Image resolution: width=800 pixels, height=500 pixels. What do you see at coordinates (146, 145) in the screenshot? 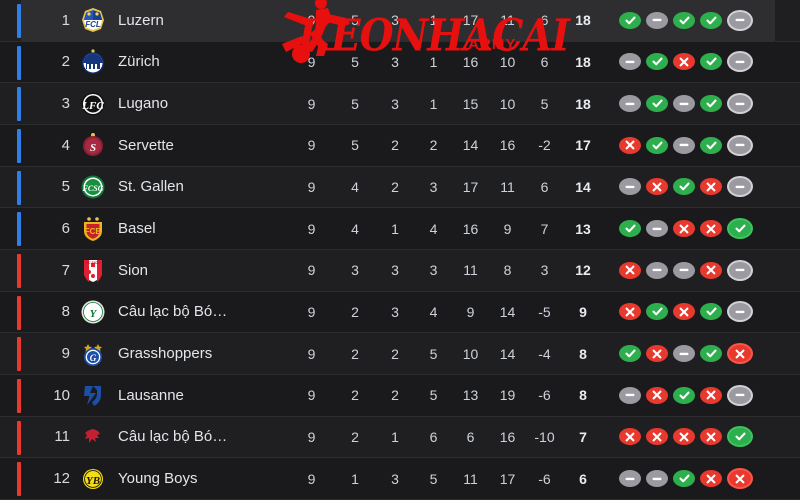
I see `team-name: Servette` at bounding box center [146, 145].